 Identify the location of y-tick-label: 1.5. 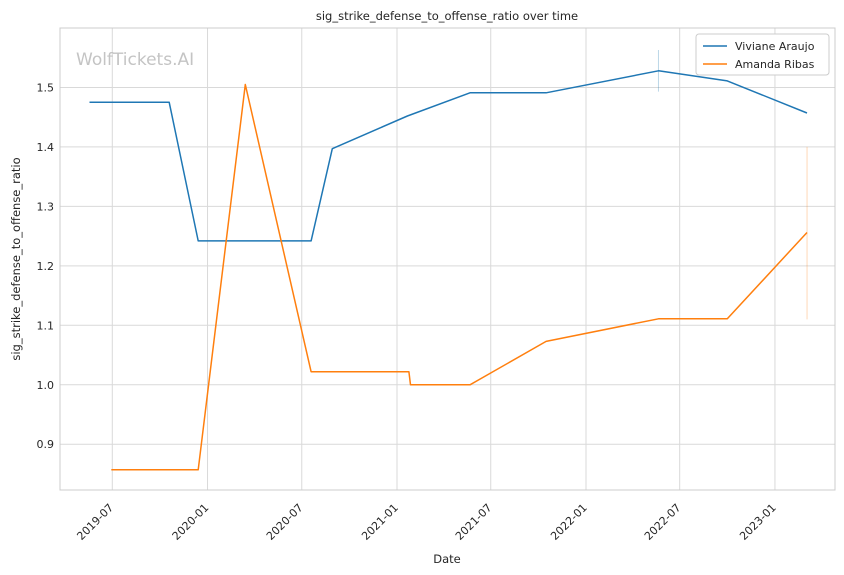
(46, 87).